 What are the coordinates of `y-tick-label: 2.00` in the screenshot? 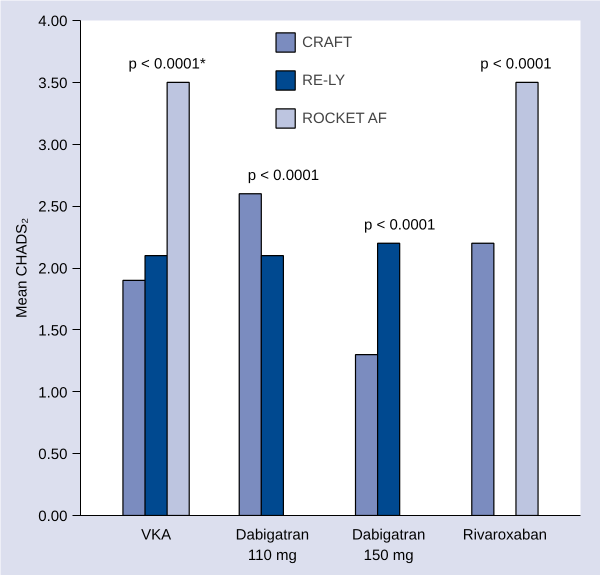 It's located at (53, 269).